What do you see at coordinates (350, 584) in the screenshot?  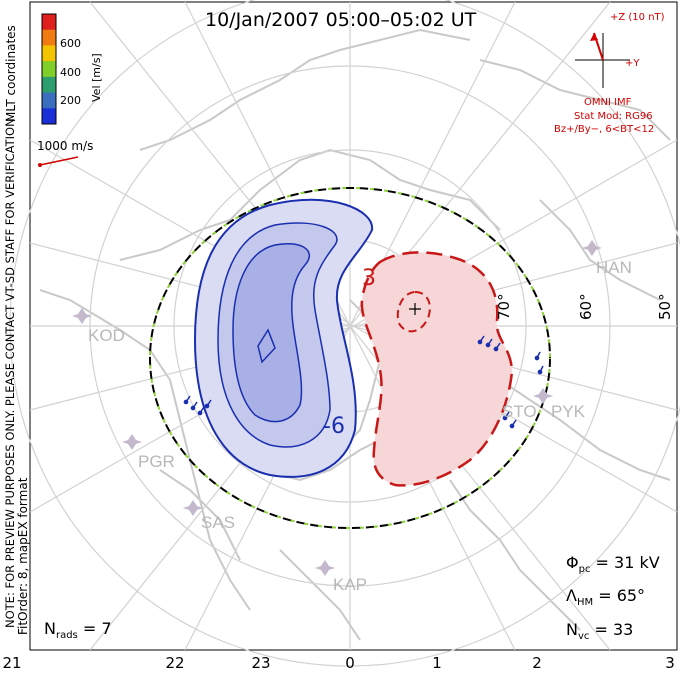 I see `site-label-kap: KAP` at bounding box center [350, 584].